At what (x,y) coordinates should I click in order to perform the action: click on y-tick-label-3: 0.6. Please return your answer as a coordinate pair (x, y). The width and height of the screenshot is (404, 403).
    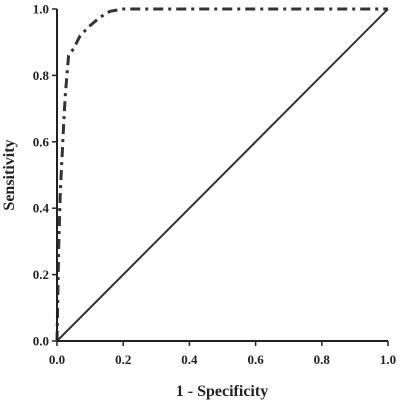
    Looking at the image, I should click on (41, 141).